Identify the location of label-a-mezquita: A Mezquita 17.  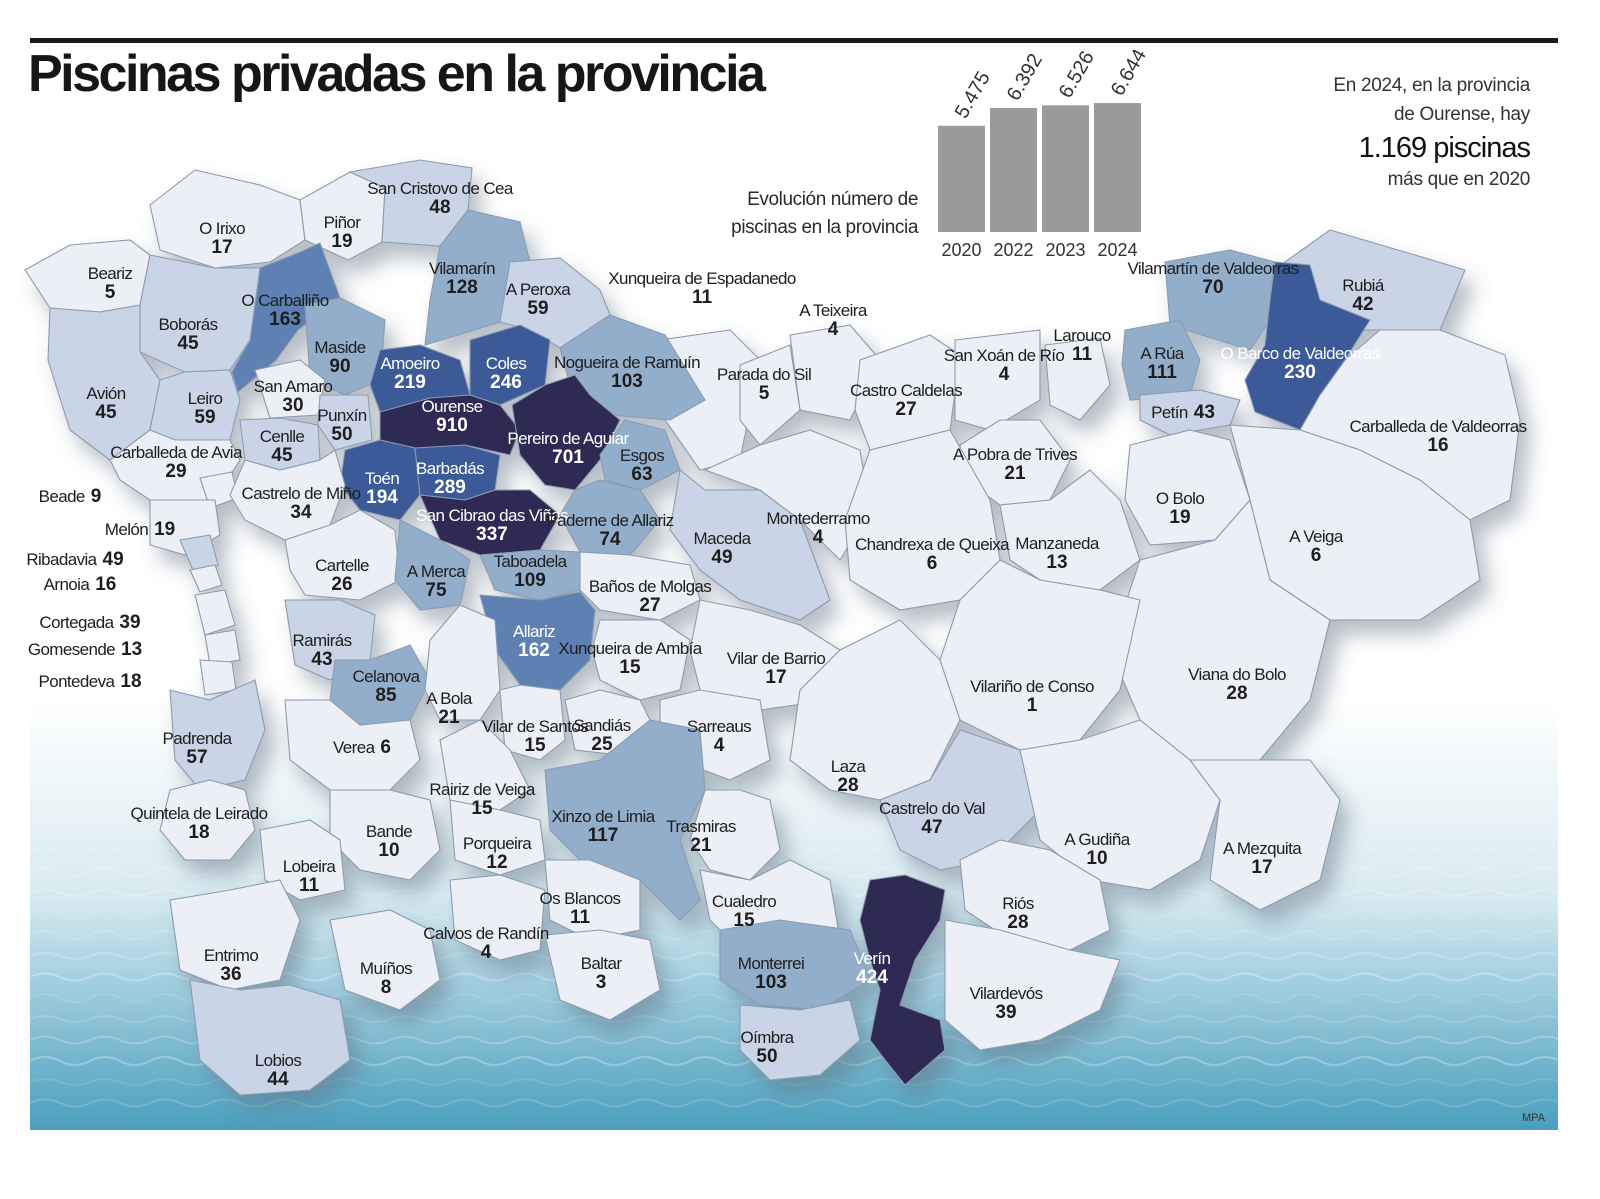
(1262, 858).